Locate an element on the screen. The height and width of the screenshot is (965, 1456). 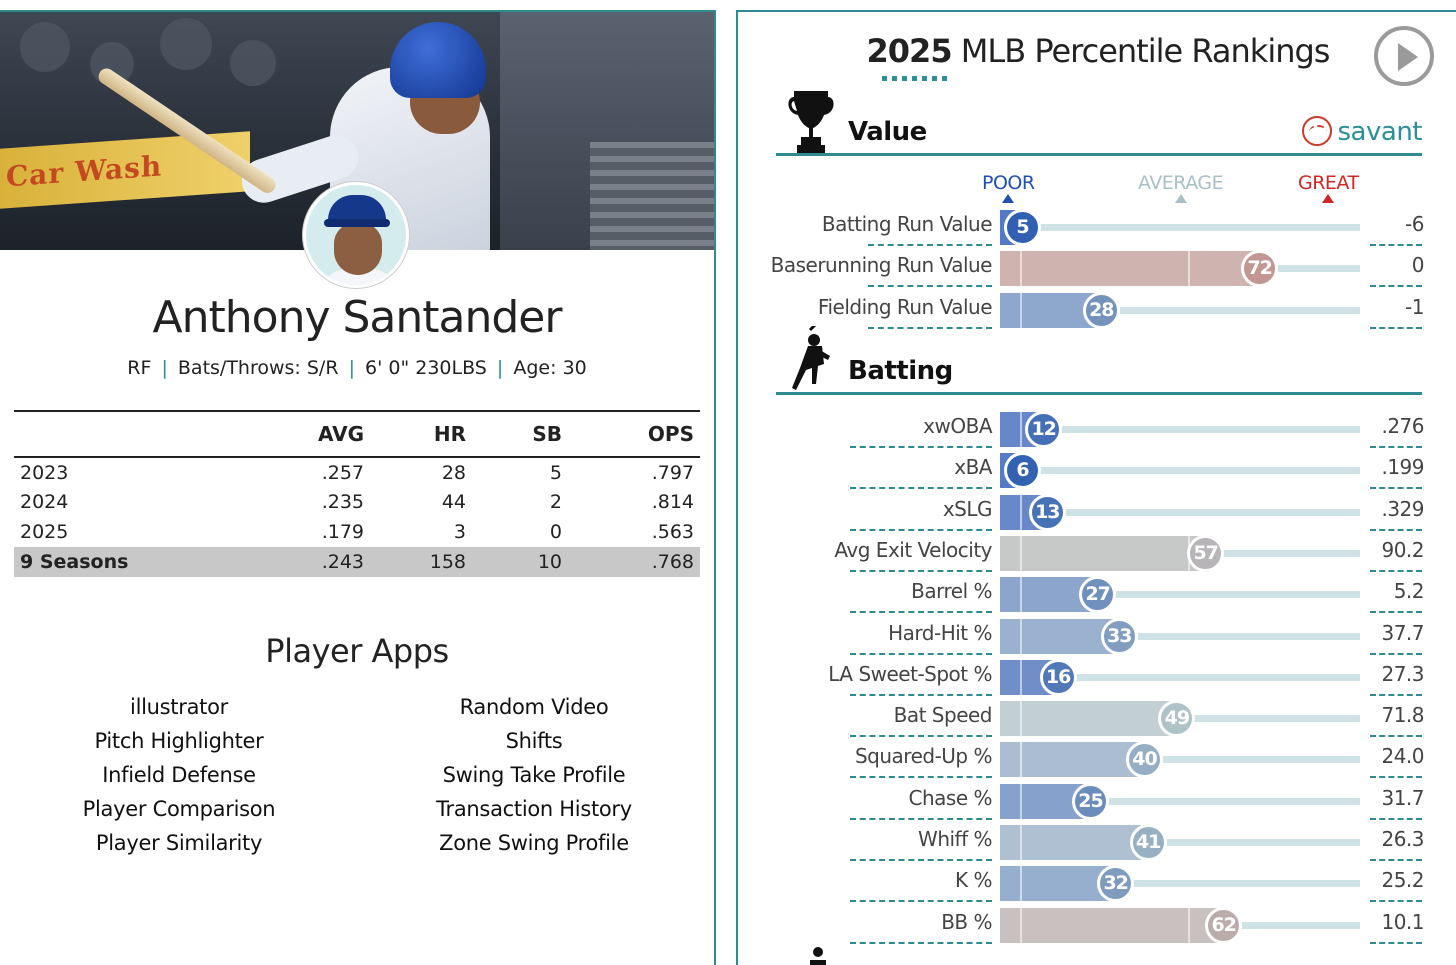
metric-value: 31.7 is located at coordinates (1402, 797).